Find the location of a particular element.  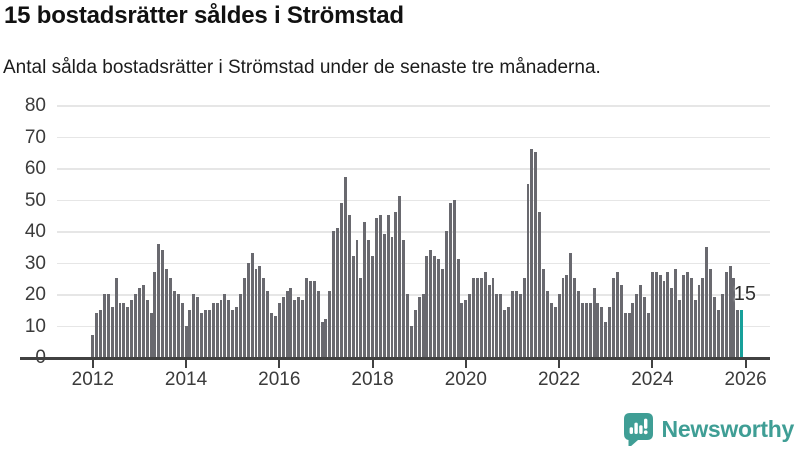

y-axis-label: 30 is located at coordinates (35, 263).